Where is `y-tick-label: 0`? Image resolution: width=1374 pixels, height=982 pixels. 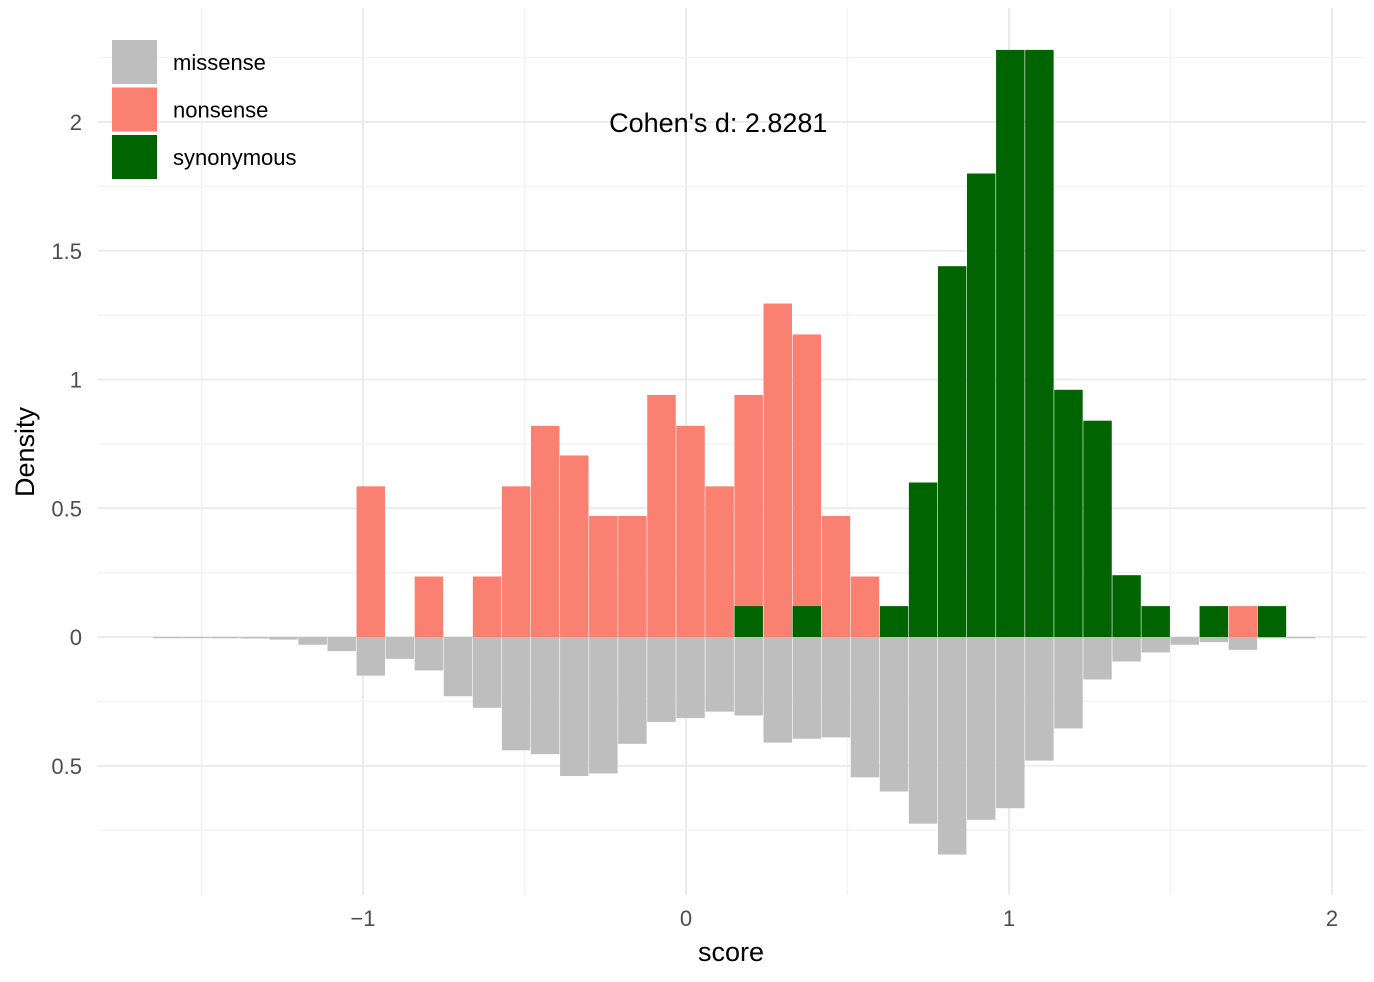
y-tick-label: 0 is located at coordinates (76, 637).